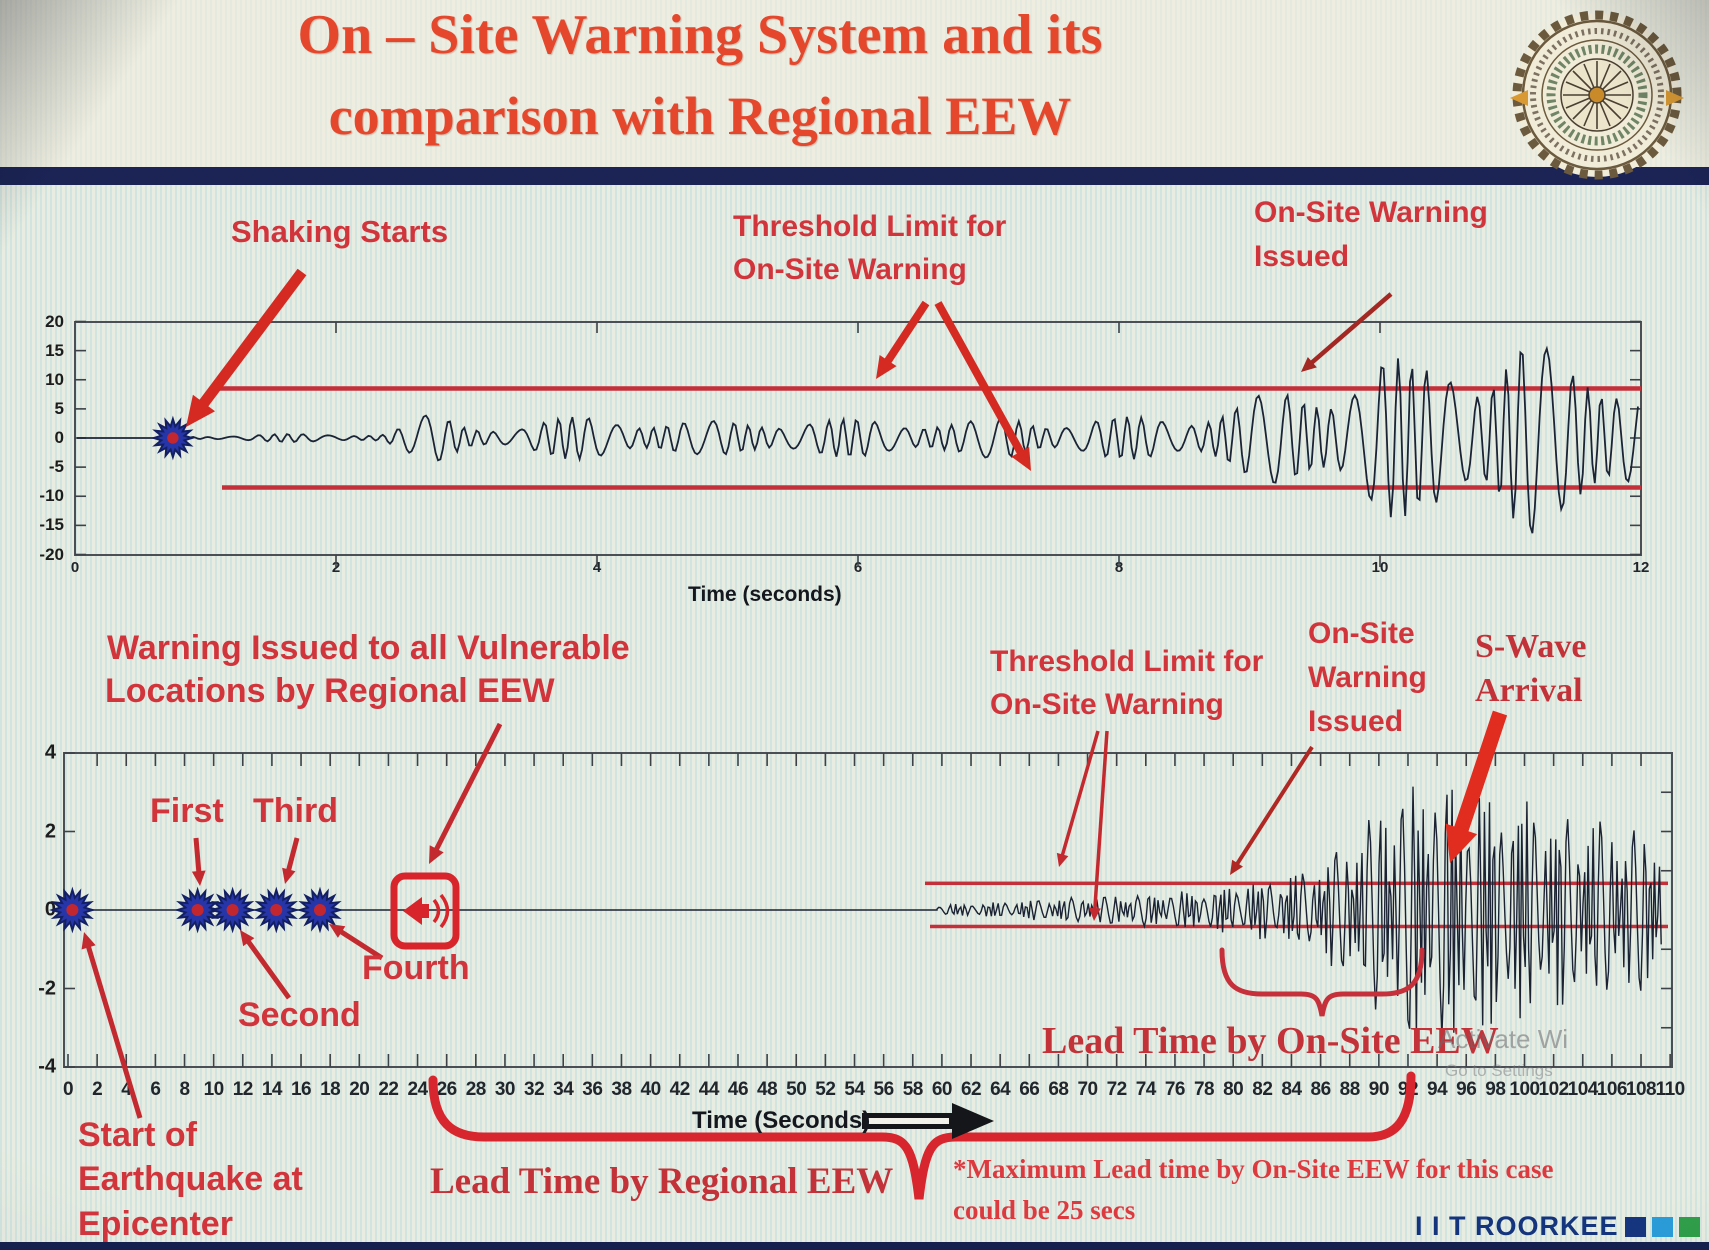  I want to click on bottom-threshold-arrow-lower-shaft, so click(1101, 820).